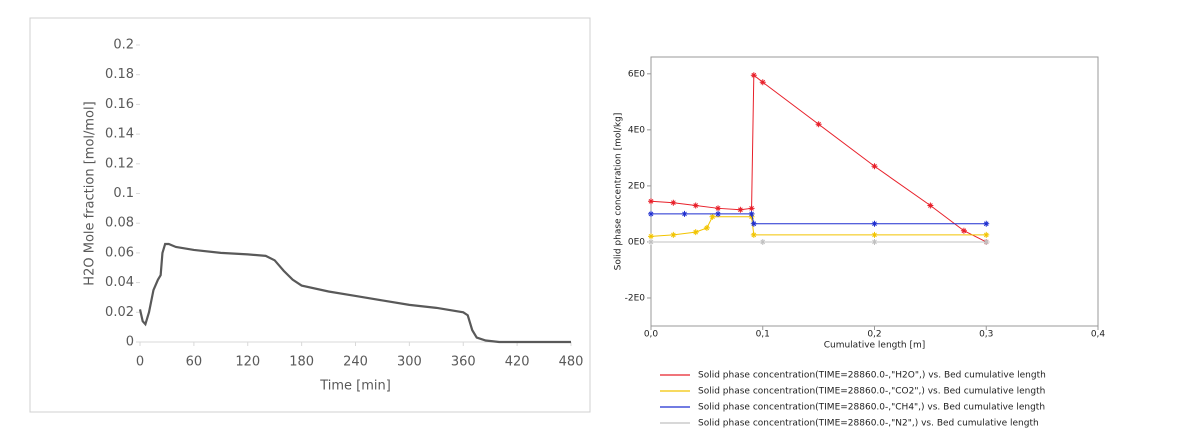 The width and height of the screenshot is (1203, 434). Describe the element at coordinates (119, 134) in the screenshot. I see `y-tick-label: 0.14` at that location.